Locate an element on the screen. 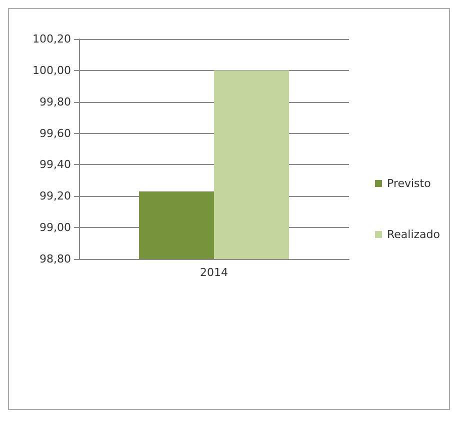  x-tick-label: 2014 is located at coordinates (214, 272).